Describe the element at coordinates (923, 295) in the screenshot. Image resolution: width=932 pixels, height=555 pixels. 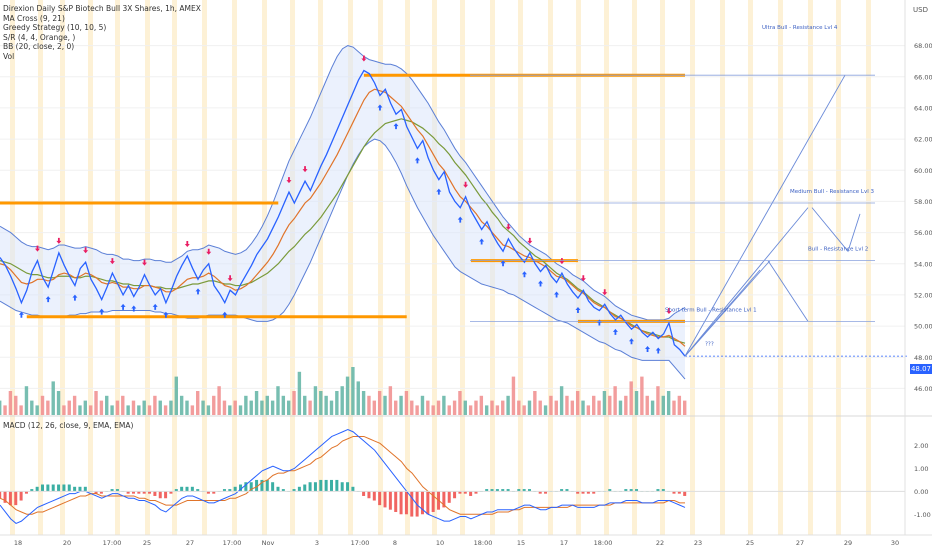
I see `price-tick-label: 52.00` at that location.